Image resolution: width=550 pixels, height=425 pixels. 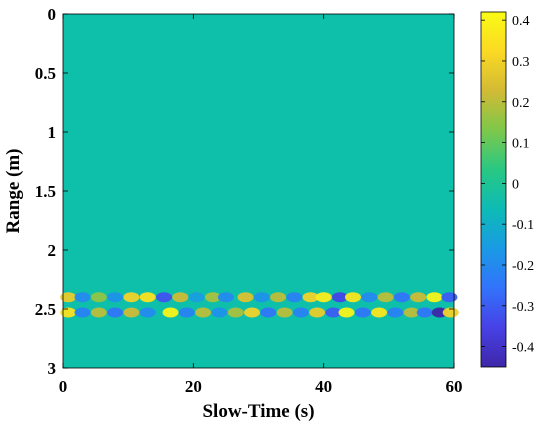 I want to click on y-tick-label: 3, so click(x=52, y=368).